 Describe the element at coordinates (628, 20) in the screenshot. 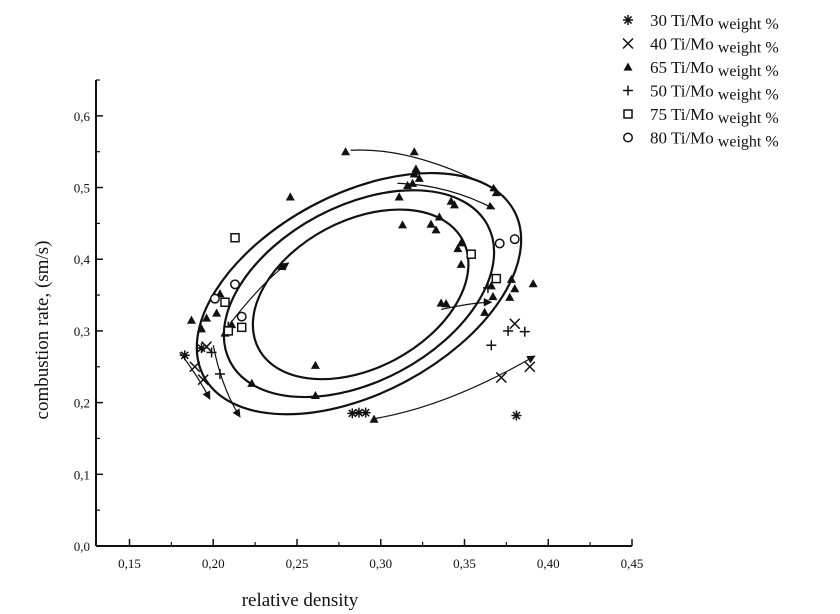

I see `legend-marker-asterisk` at that location.